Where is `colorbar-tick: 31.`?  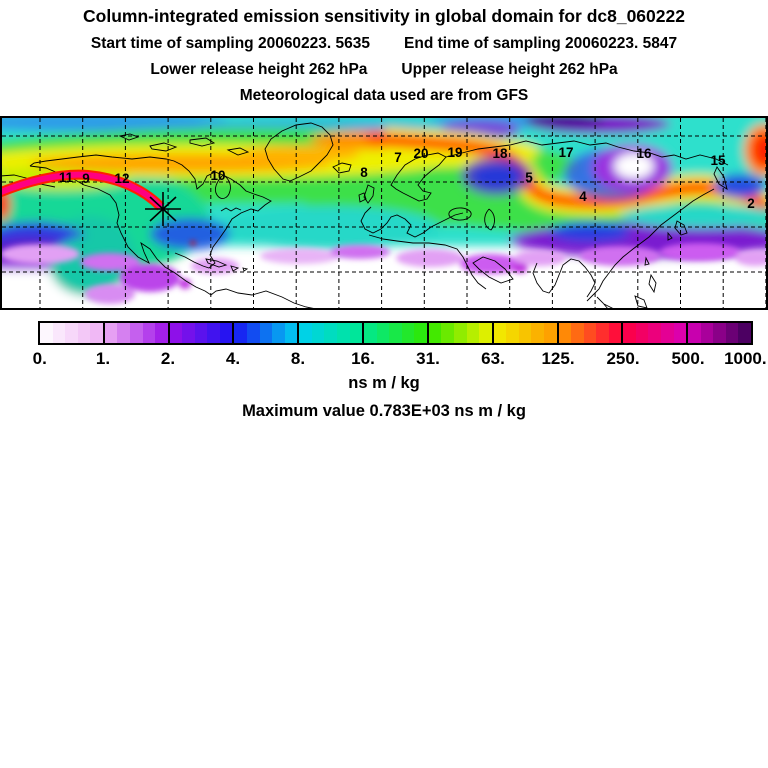
colorbar-tick: 31. is located at coordinates (428, 358).